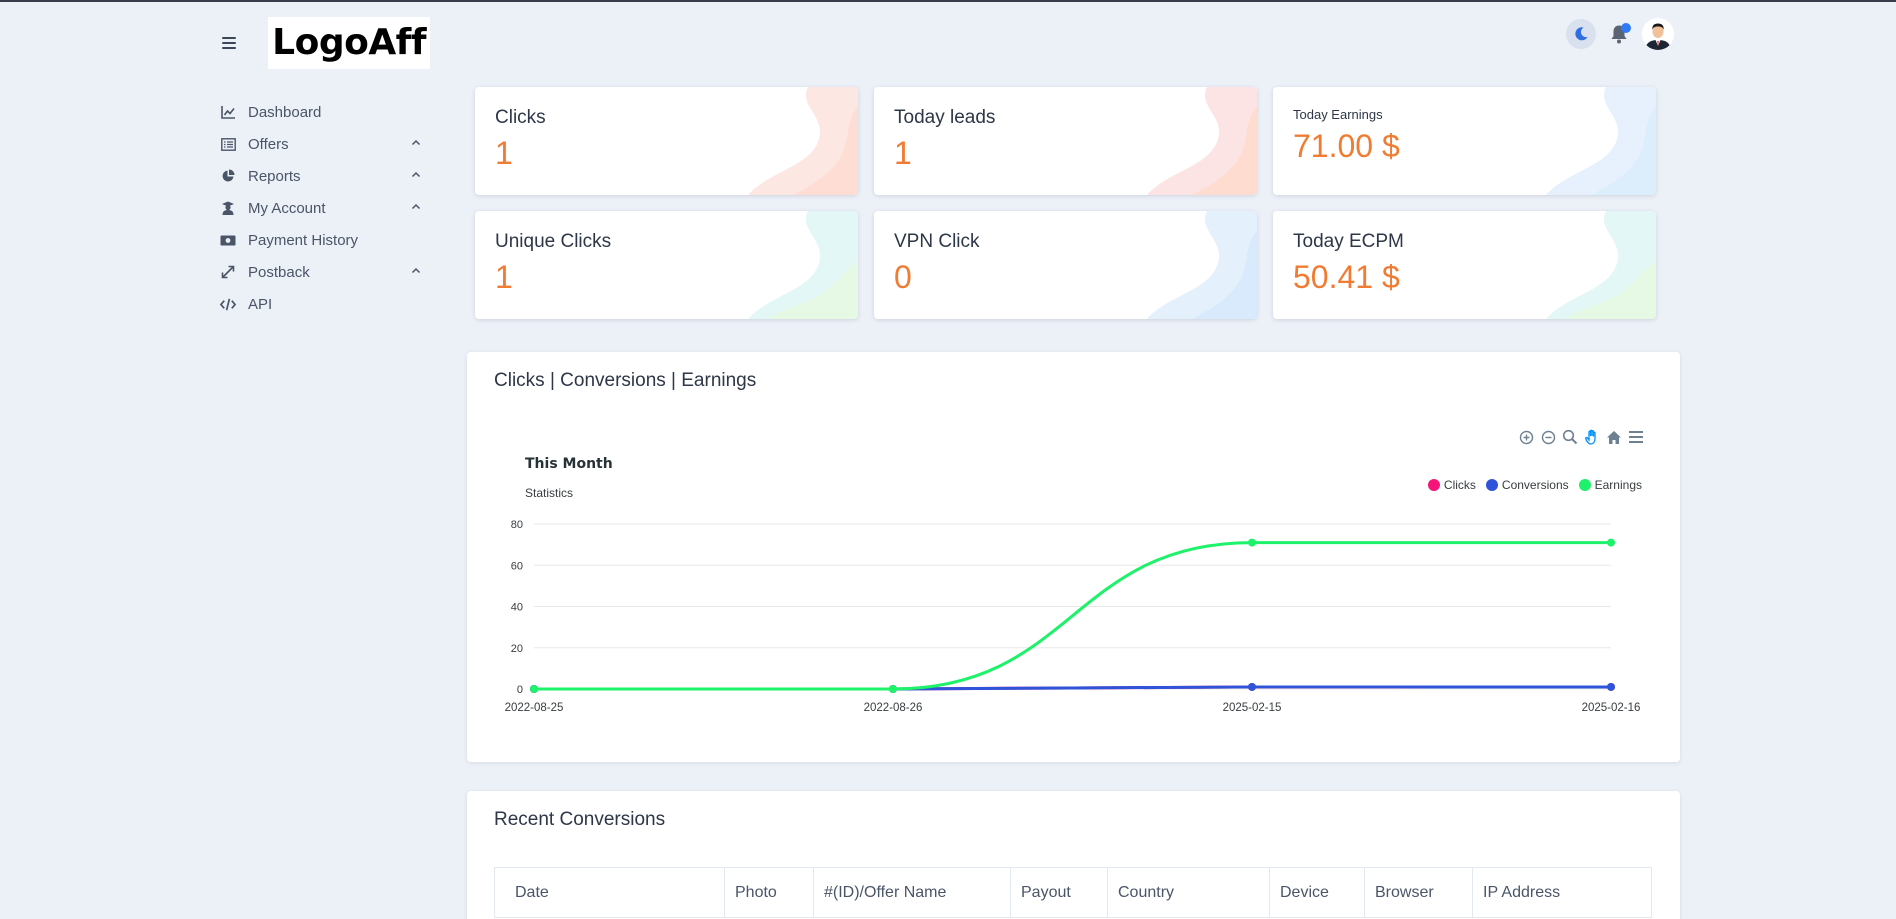  What do you see at coordinates (325, 112) in the screenshot?
I see `sidebar-item-dashboard: Dashboard` at bounding box center [325, 112].